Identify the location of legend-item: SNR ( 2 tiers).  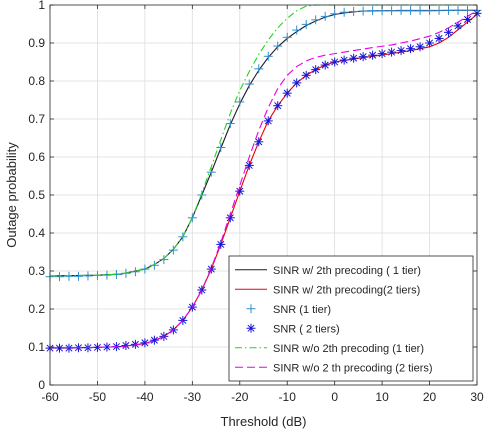
(293, 329).